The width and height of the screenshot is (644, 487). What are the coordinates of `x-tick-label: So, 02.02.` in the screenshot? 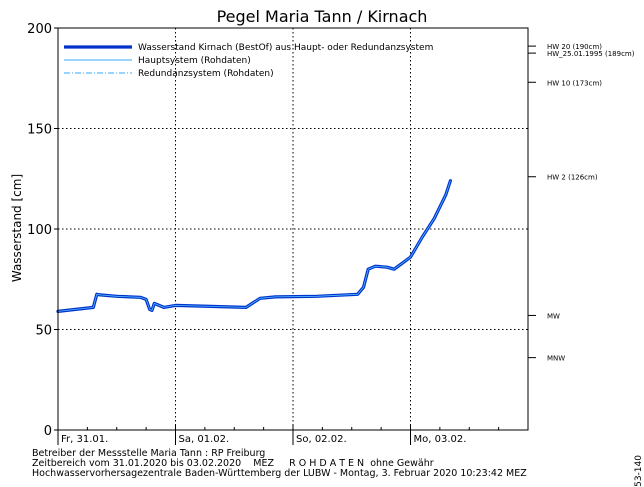 It's located at (321, 439).